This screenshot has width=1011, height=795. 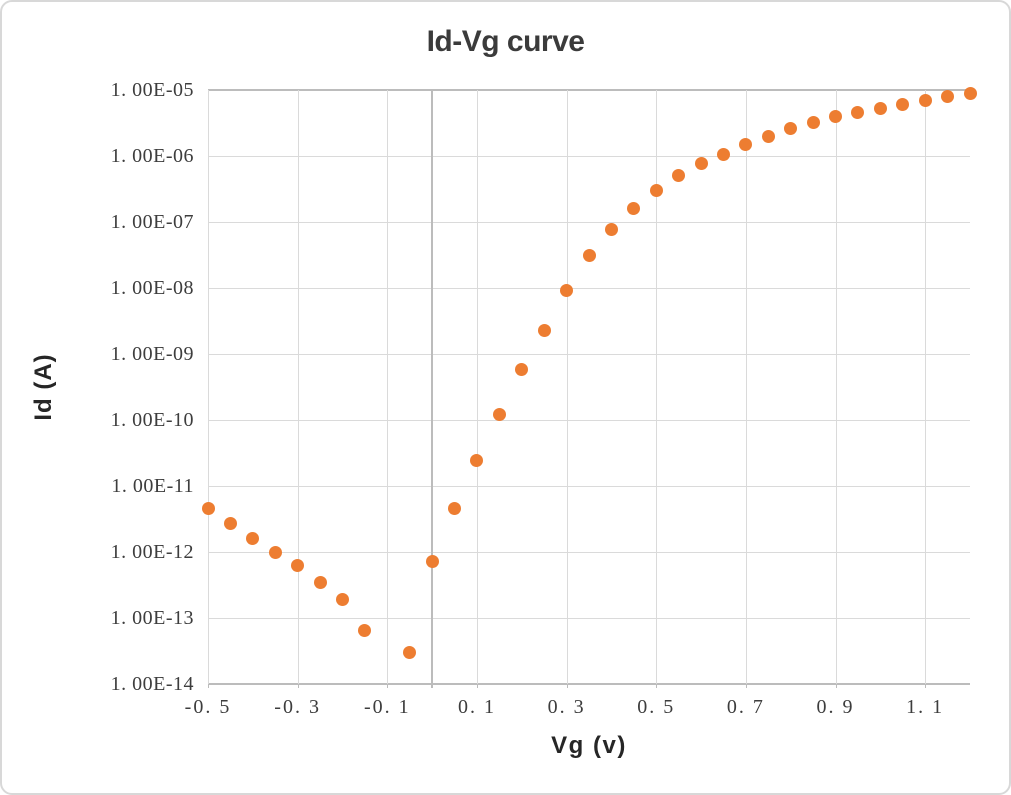 I want to click on y-tick-label: 1. 00E-09, so click(x=152, y=354).